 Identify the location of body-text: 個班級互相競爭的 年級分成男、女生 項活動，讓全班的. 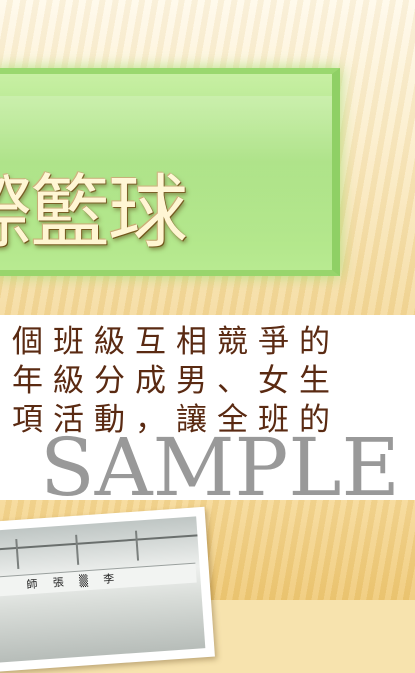
(176, 381).